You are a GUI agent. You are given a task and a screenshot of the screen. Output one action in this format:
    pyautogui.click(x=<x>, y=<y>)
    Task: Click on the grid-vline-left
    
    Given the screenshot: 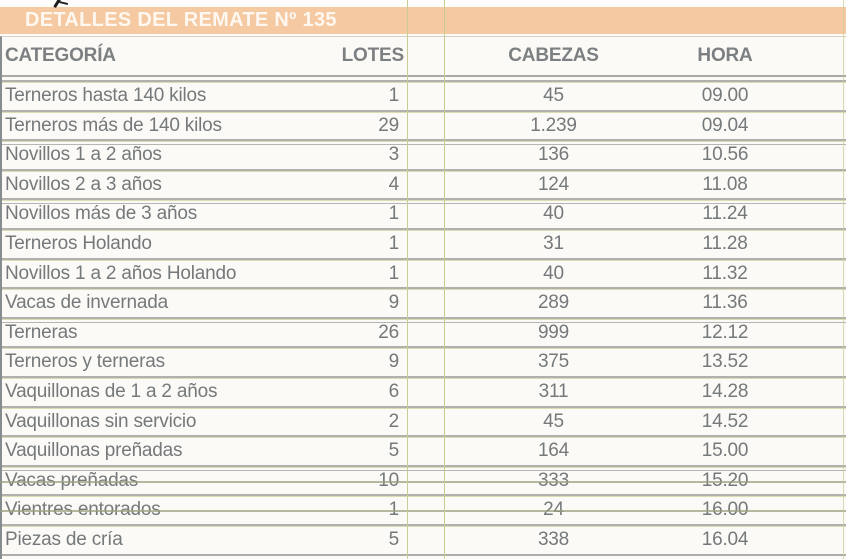 What is the action you would take?
    pyautogui.click(x=407, y=279)
    